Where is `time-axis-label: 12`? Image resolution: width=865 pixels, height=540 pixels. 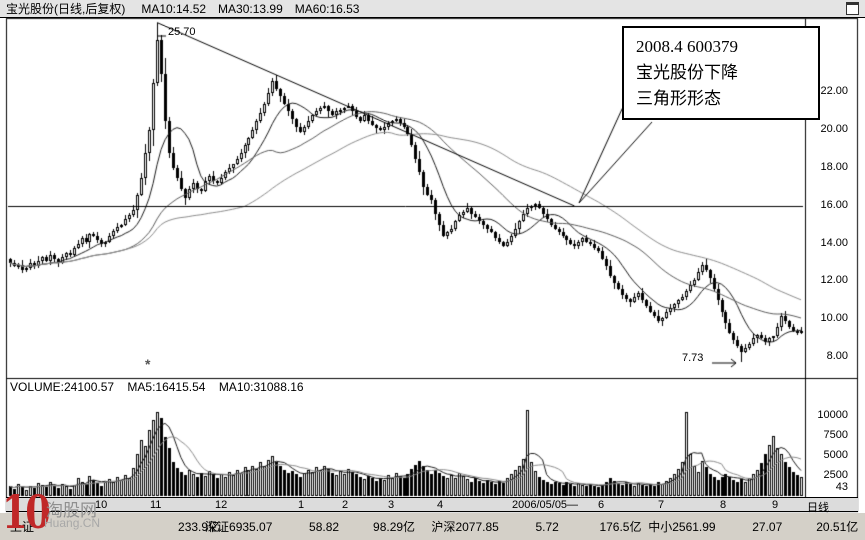 time-axis-label: 12 is located at coordinates (221, 505).